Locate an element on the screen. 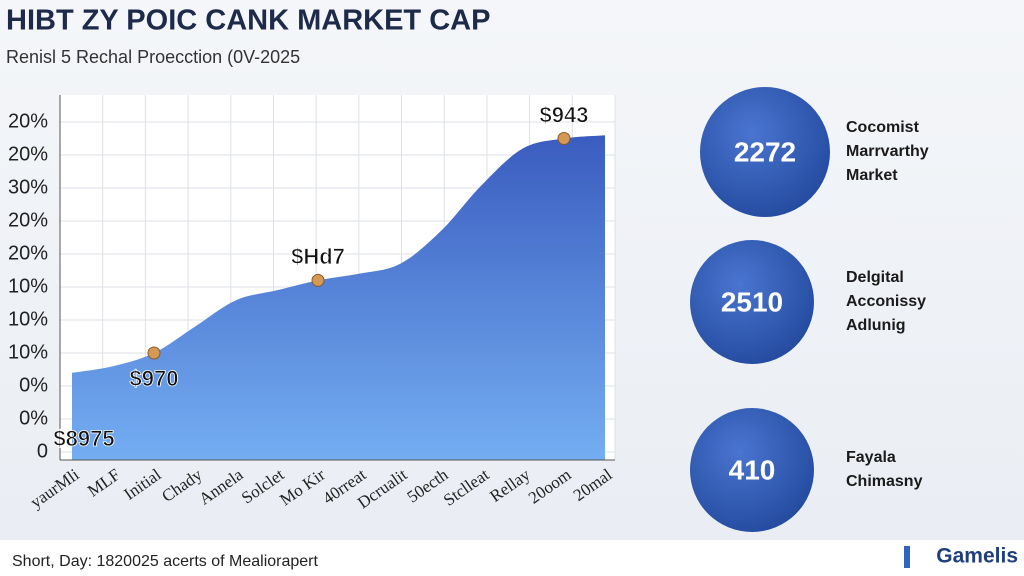 This screenshot has height=576, width=1024. stat-label: Adlunig is located at coordinates (876, 325).